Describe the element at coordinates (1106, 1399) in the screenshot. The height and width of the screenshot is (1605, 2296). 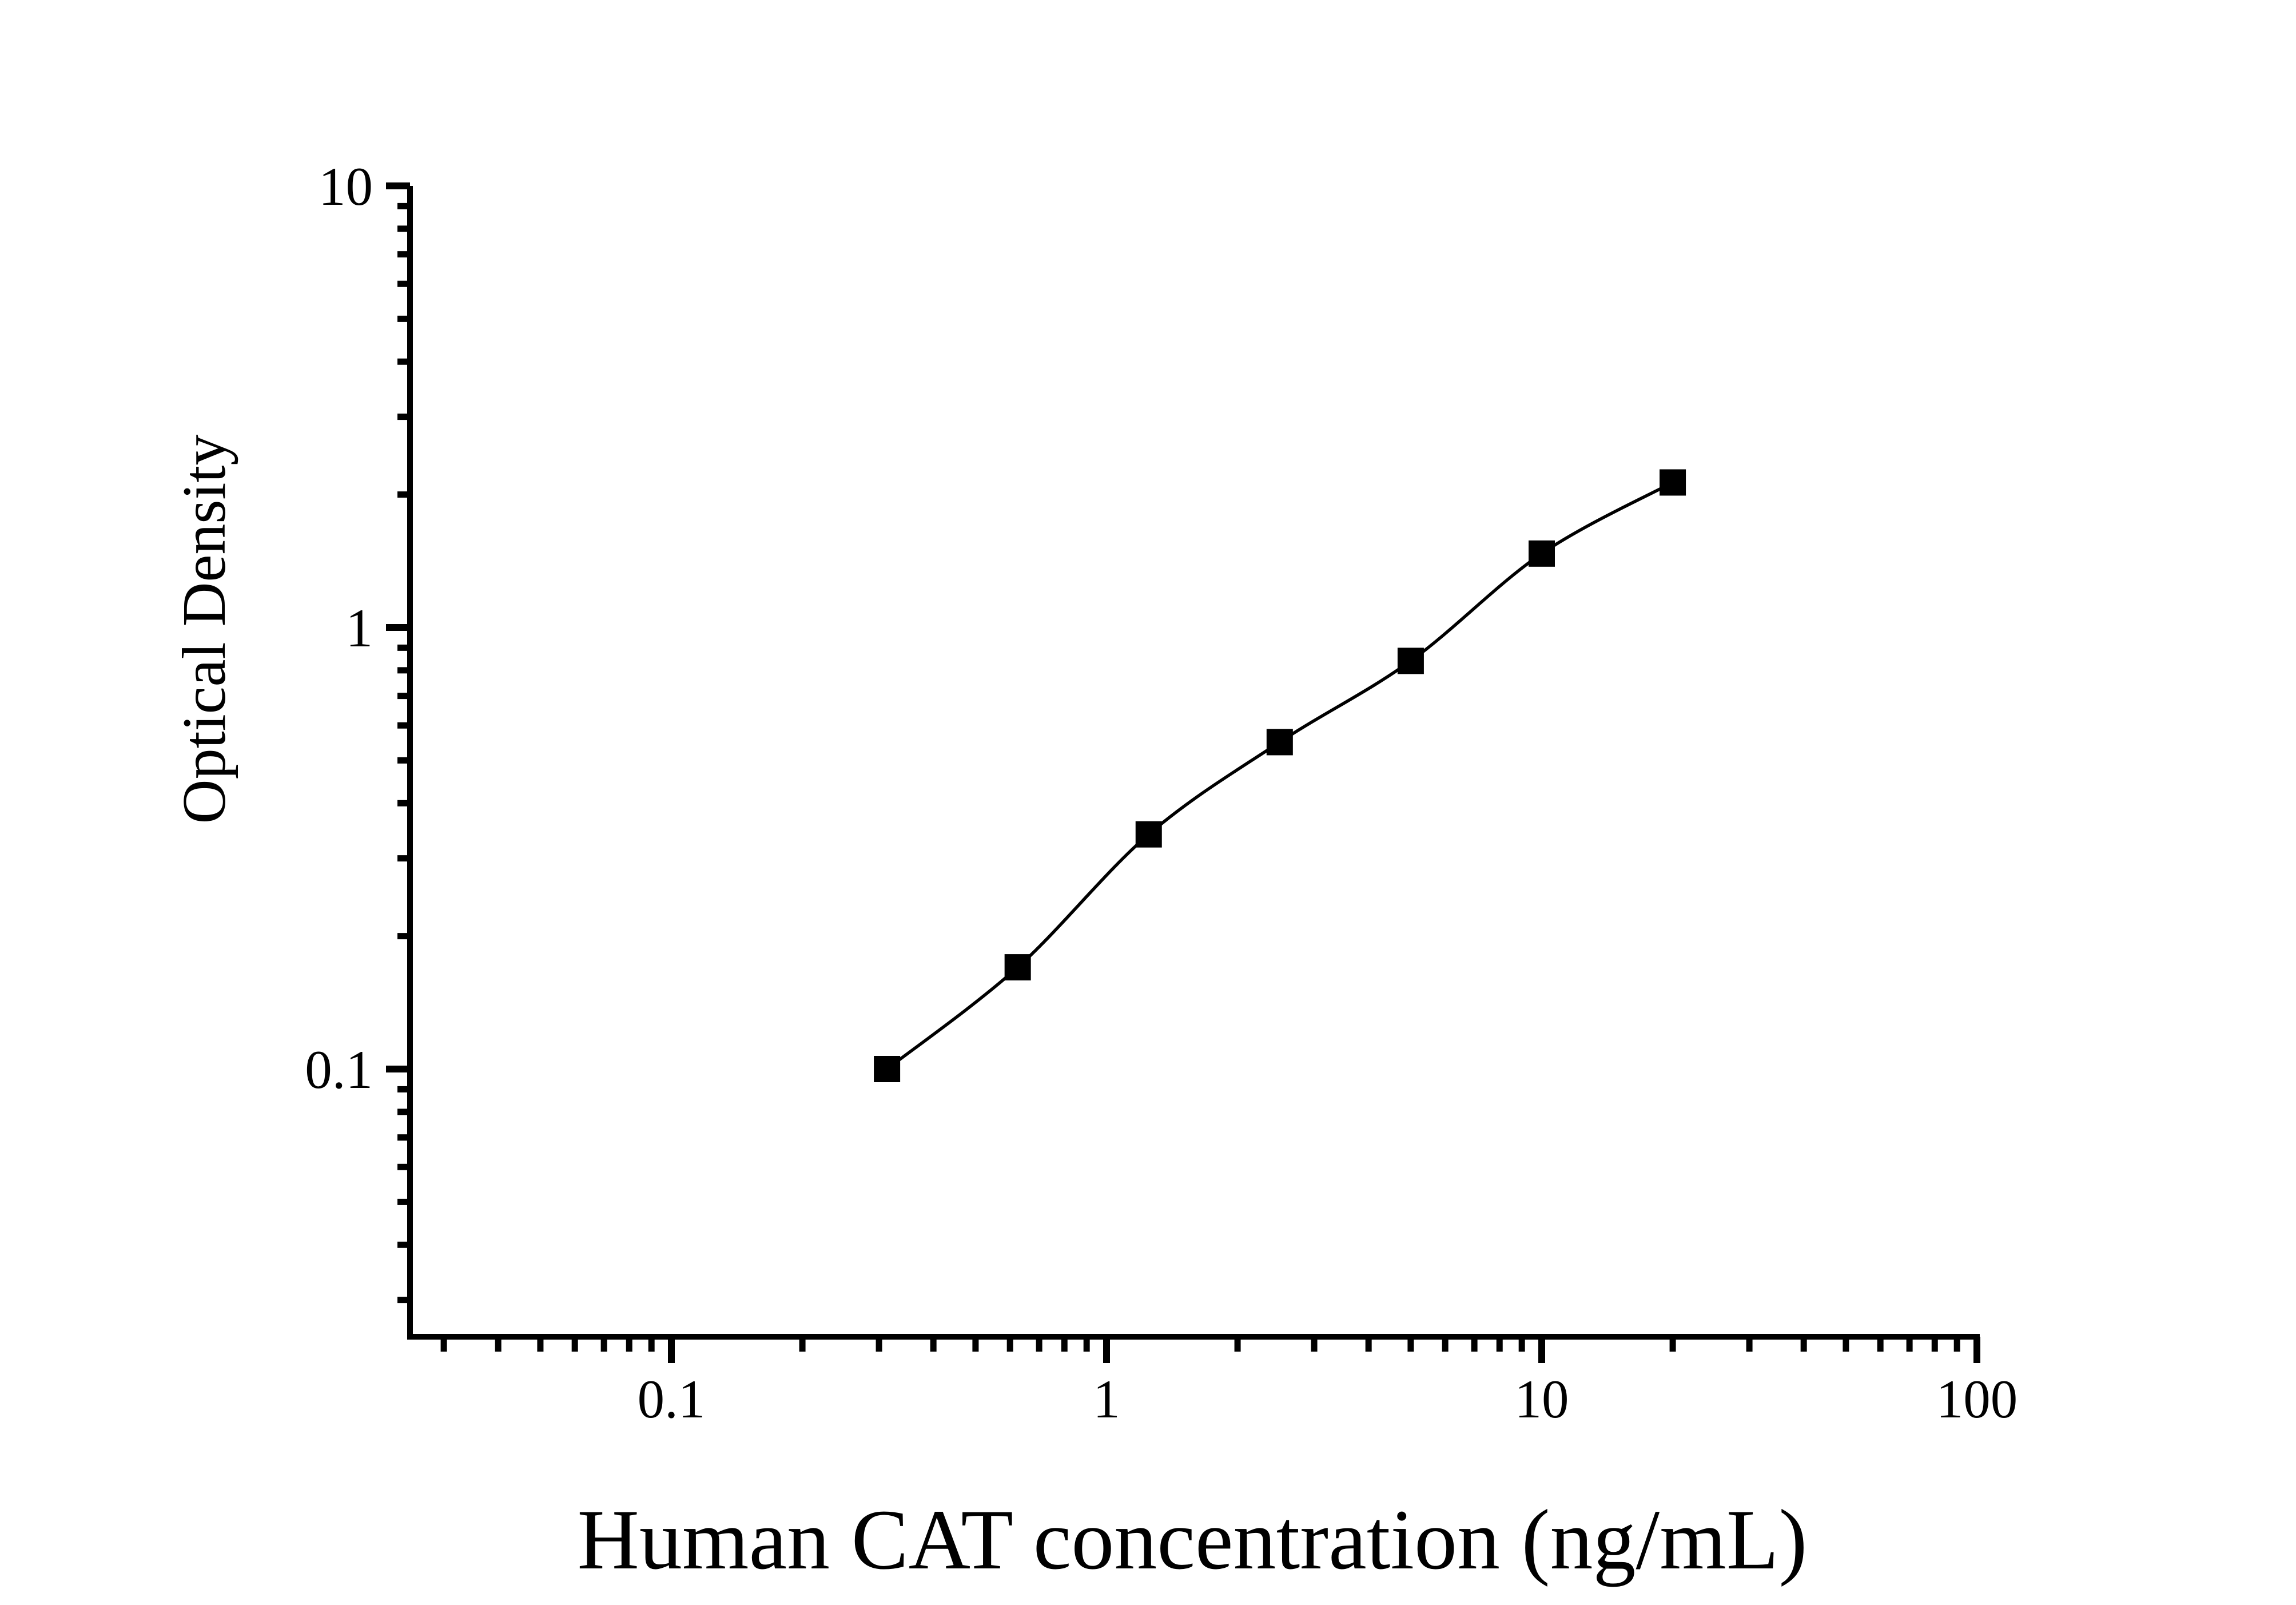
I see `x-tick-label: 1` at that location.